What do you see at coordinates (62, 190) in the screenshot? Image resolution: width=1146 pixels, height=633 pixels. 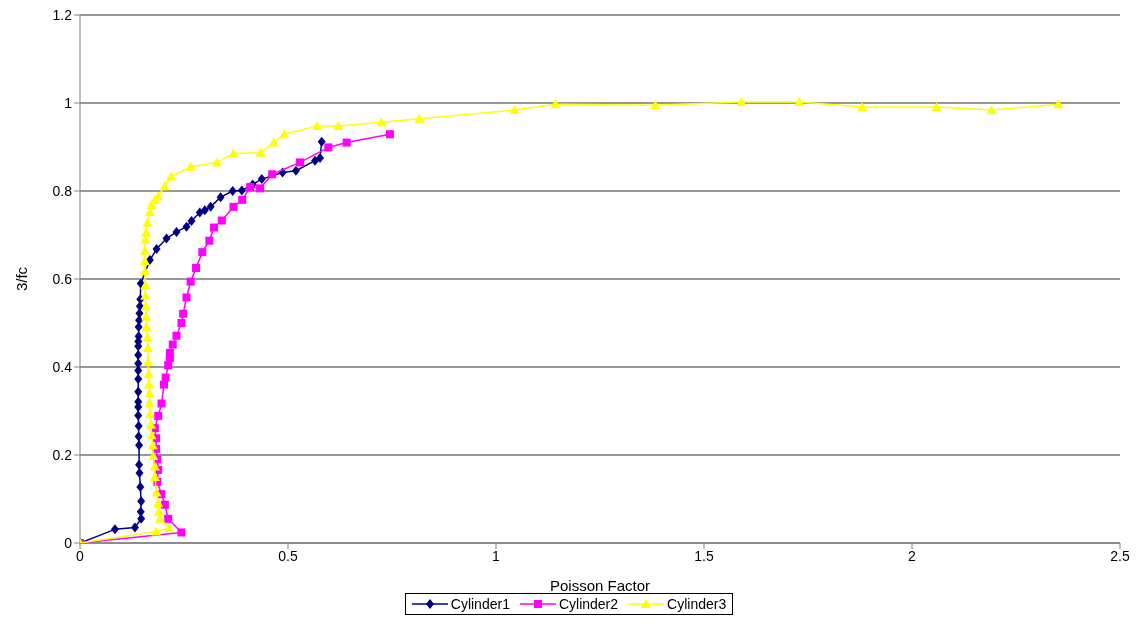 I see `y-tick-label: 0.8` at bounding box center [62, 190].